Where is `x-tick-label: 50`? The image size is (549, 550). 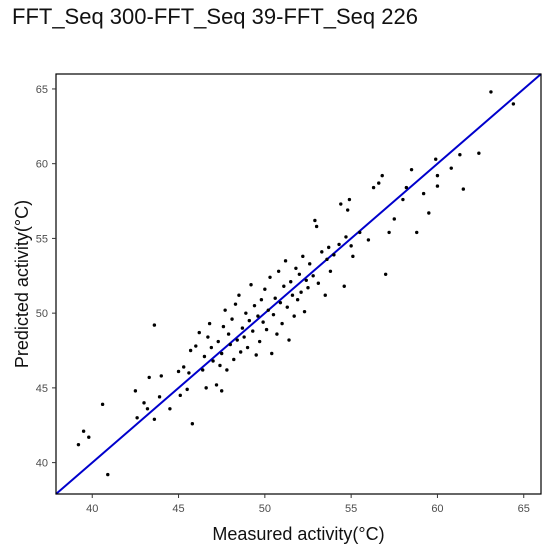
x-tick-label: 50 is located at coordinates (265, 509).